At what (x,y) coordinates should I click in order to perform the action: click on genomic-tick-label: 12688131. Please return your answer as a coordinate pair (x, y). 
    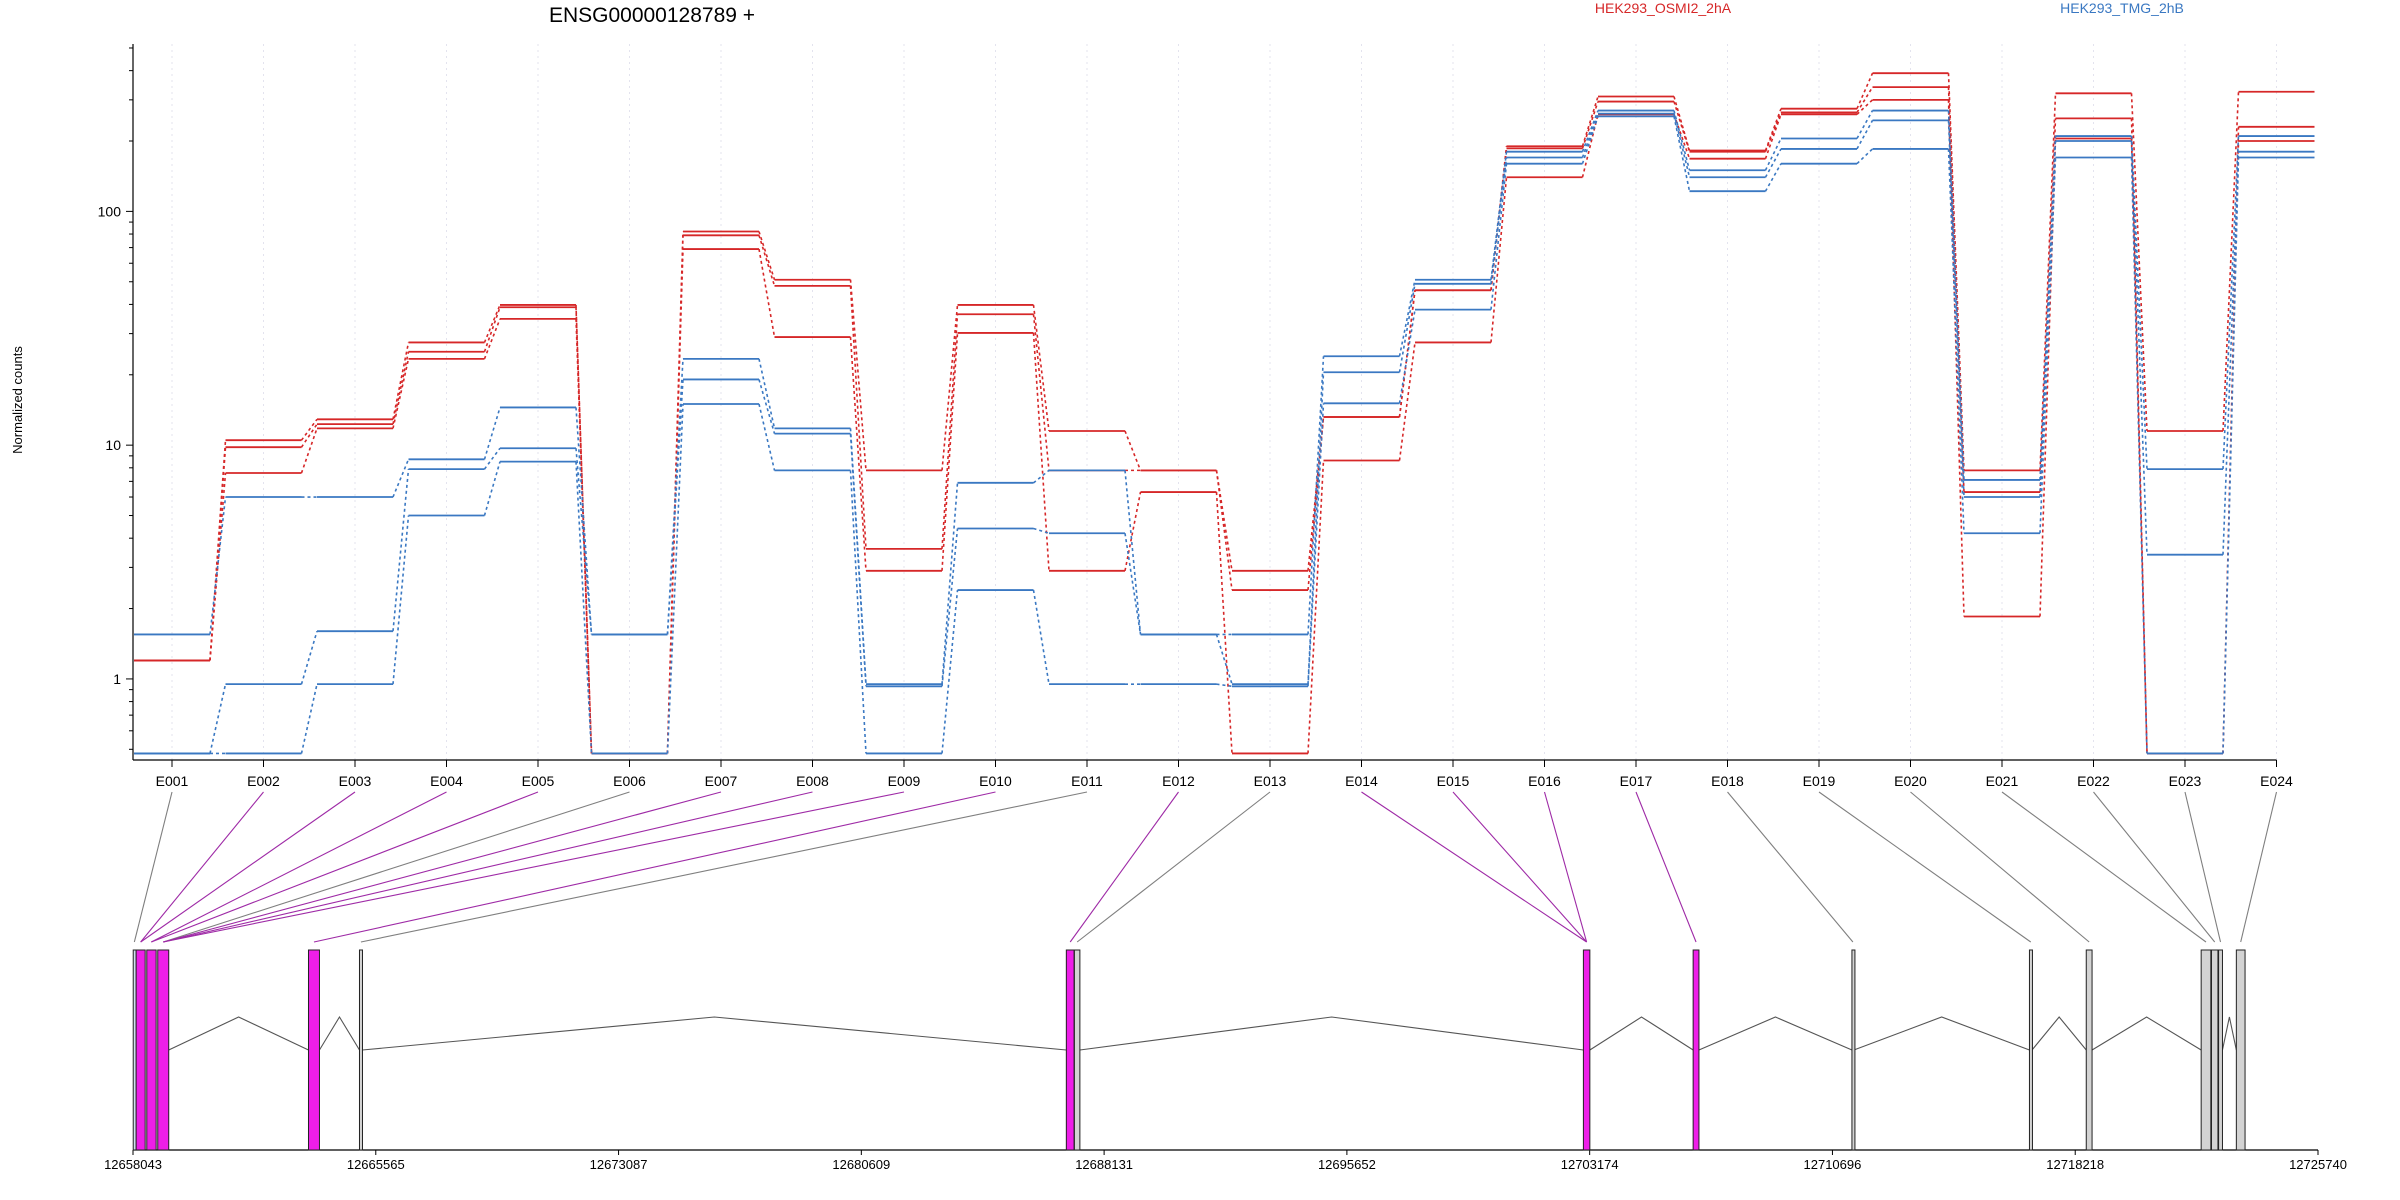
    Looking at the image, I should click on (1104, 1164).